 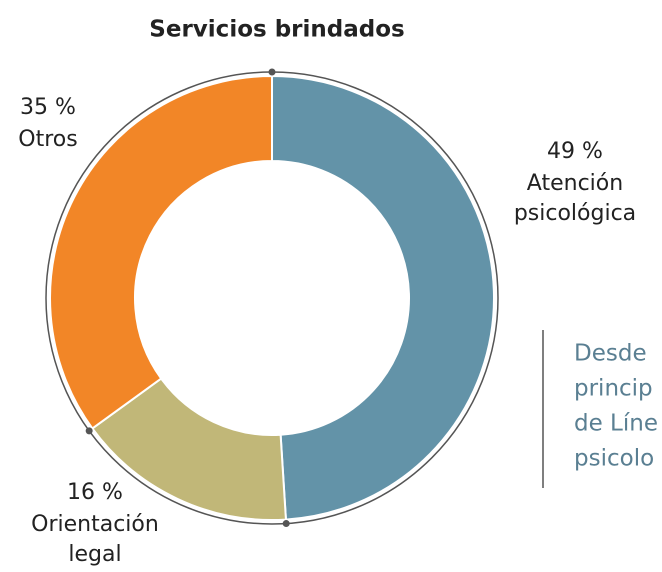 I want to click on category-line: psicológica, so click(x=575, y=213).